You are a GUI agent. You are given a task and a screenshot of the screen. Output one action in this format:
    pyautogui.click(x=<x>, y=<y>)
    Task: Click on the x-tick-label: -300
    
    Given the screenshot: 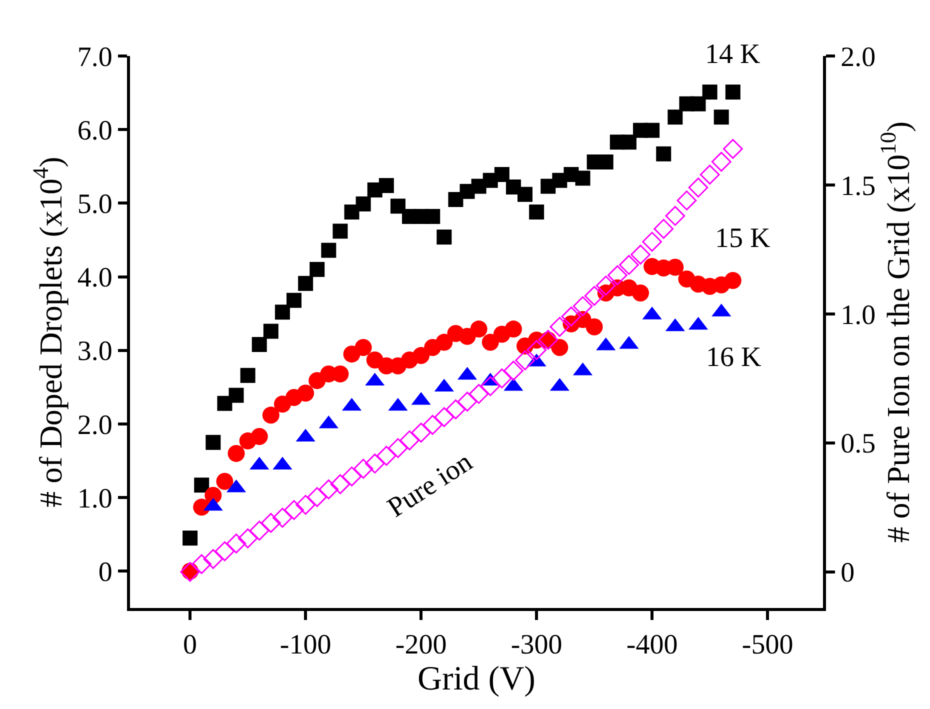 What is the action you would take?
    pyautogui.click(x=536, y=645)
    